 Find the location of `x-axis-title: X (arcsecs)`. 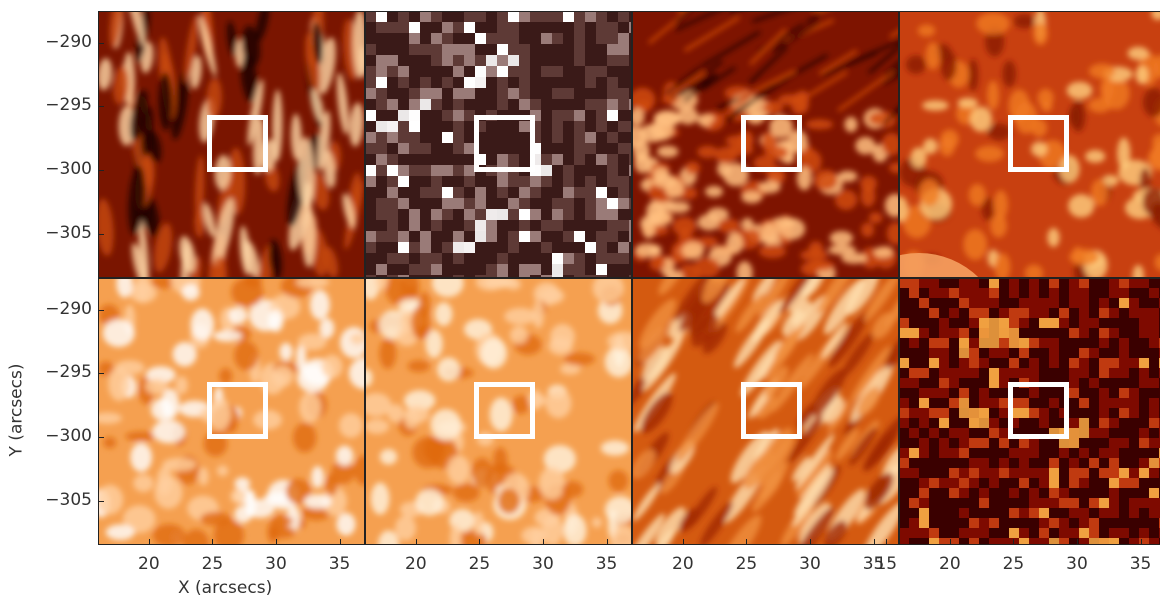

x-axis-title: X (arcsecs) is located at coordinates (225, 588).